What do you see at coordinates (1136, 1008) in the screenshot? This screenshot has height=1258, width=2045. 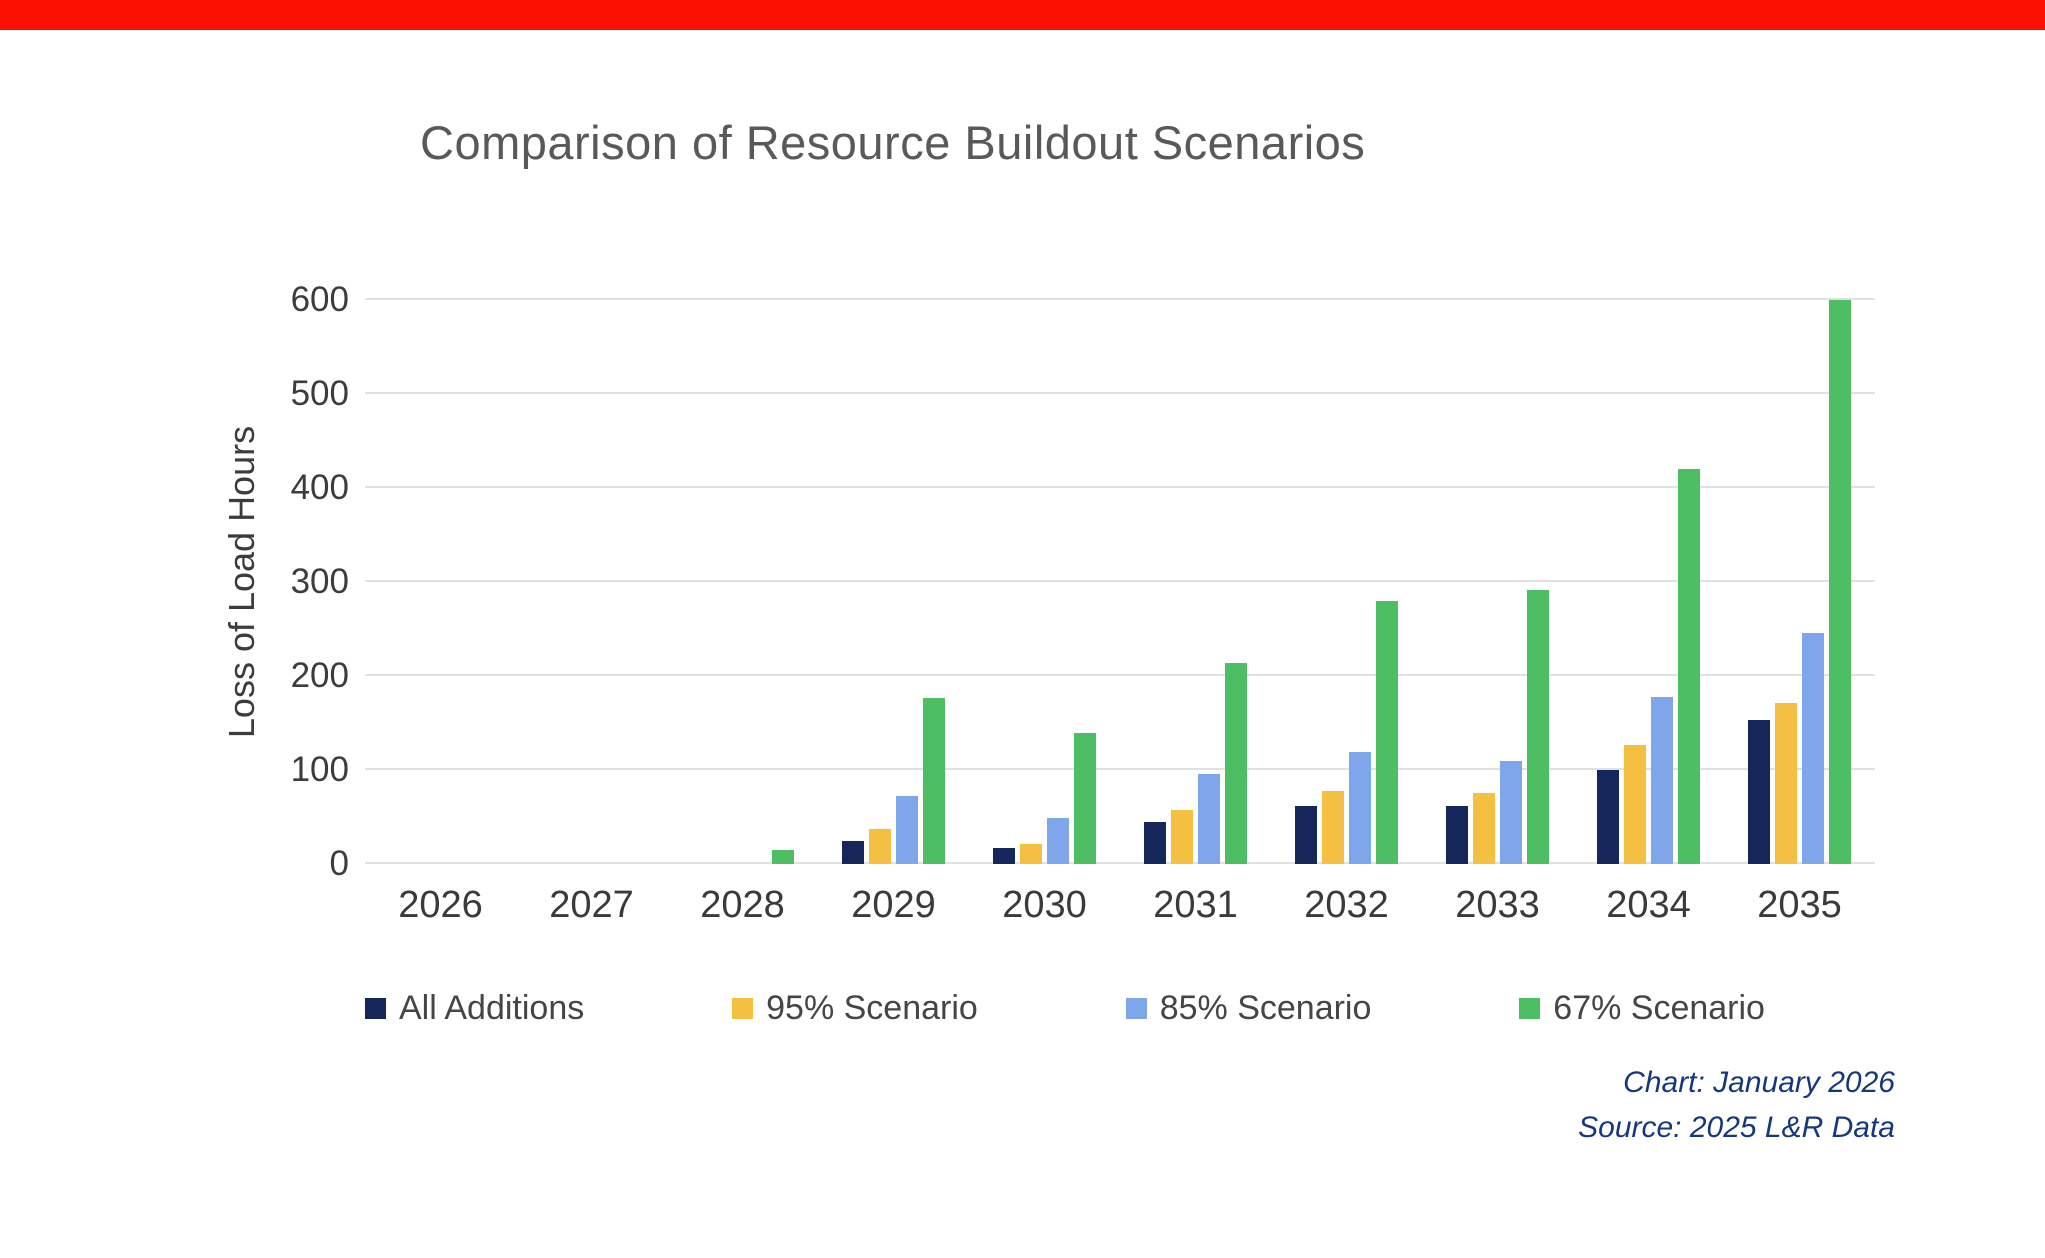 I see `legend-swatch-85-scenario` at bounding box center [1136, 1008].